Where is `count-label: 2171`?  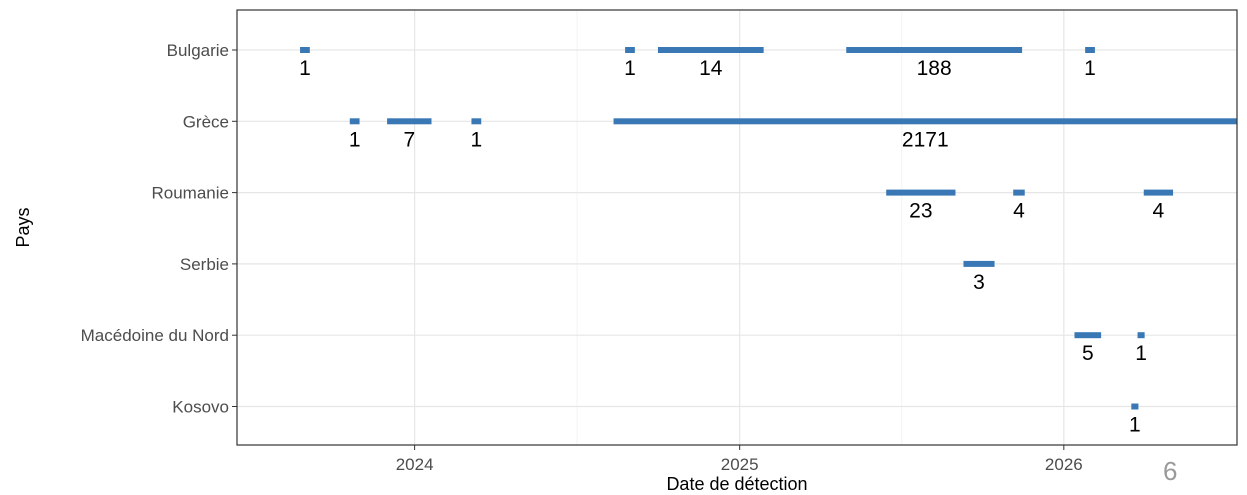 count-label: 2171 is located at coordinates (925, 139).